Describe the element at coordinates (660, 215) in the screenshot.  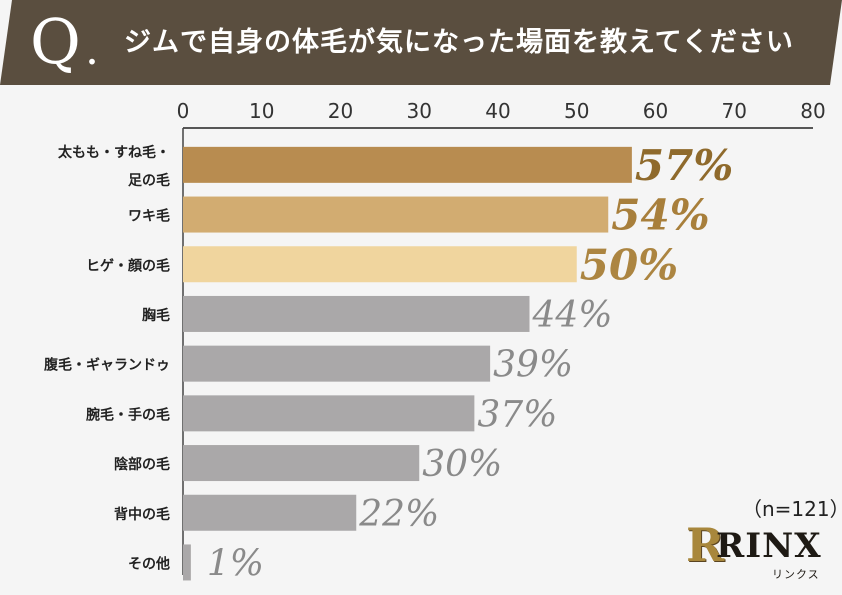
I see `value-label: 54%` at that location.